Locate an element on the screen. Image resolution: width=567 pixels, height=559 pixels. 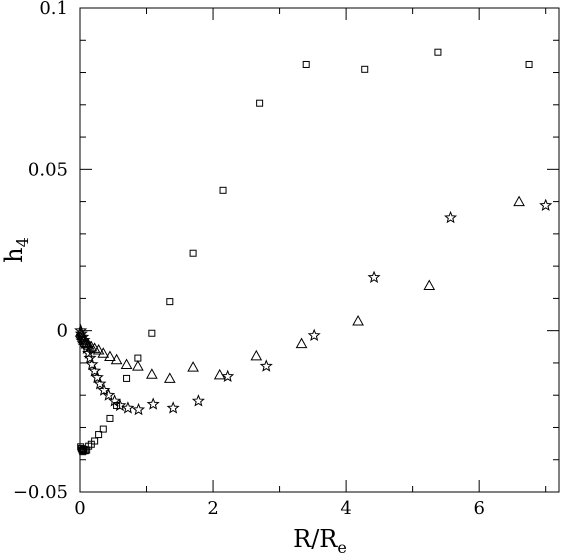
y-axis-label-main: h is located at coordinates (14, 254).